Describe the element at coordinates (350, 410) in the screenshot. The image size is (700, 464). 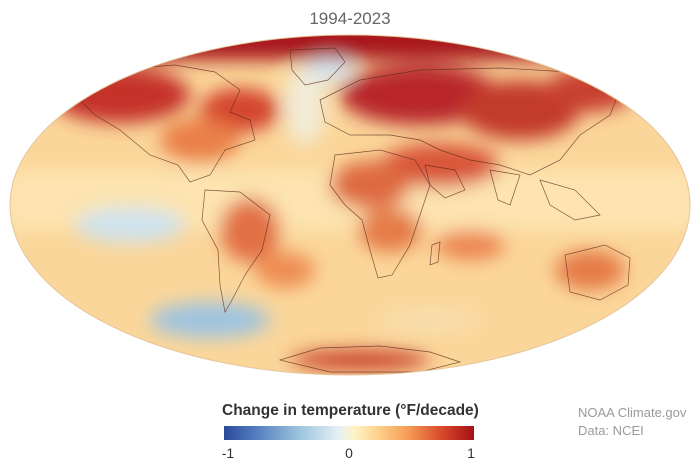
I see `legend-title: Change in temperature (°F/decade)` at that location.